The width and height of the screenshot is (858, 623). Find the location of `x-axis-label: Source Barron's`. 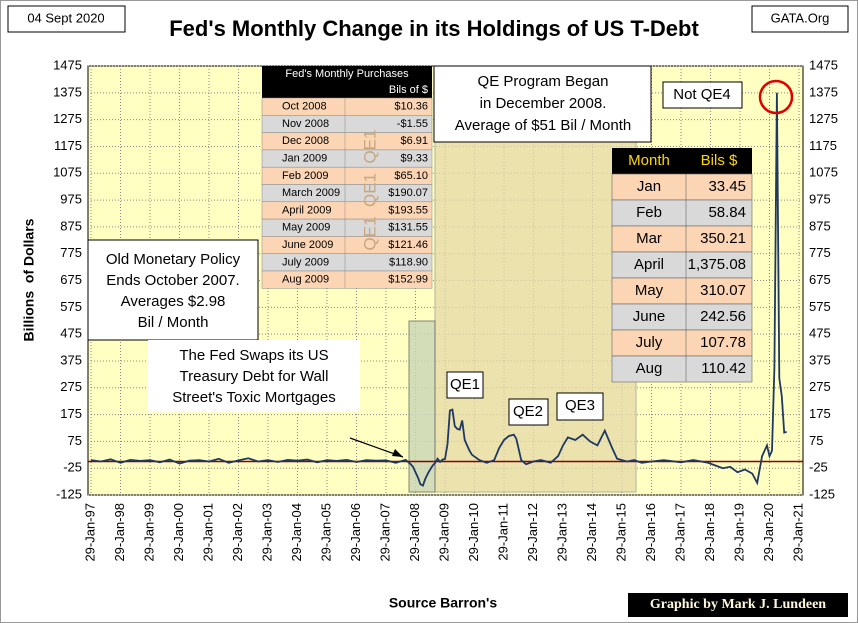

x-axis-label: Source Barron's is located at coordinates (443, 603).